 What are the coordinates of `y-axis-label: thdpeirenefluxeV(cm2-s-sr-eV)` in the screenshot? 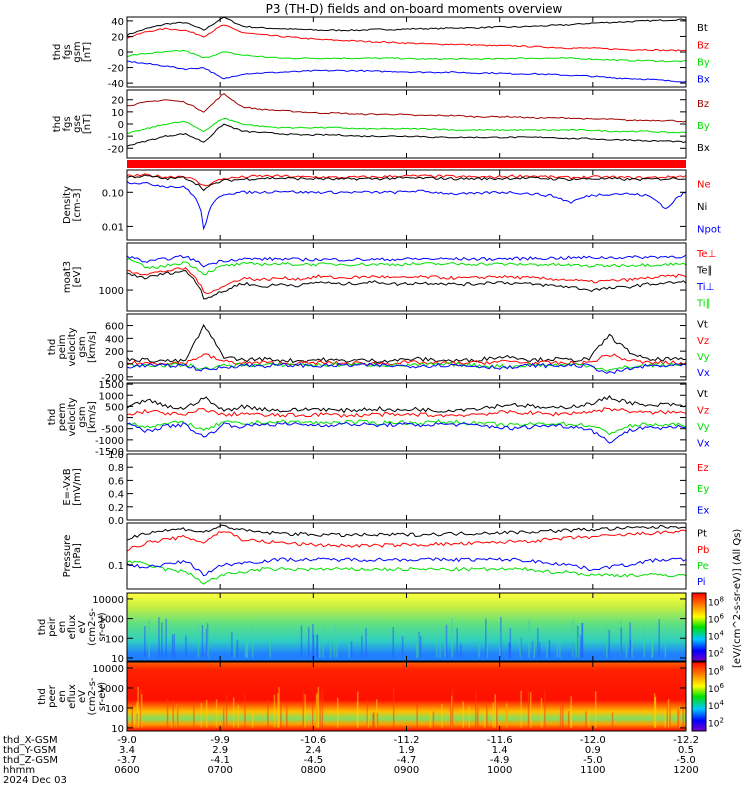 It's located at (72, 627).